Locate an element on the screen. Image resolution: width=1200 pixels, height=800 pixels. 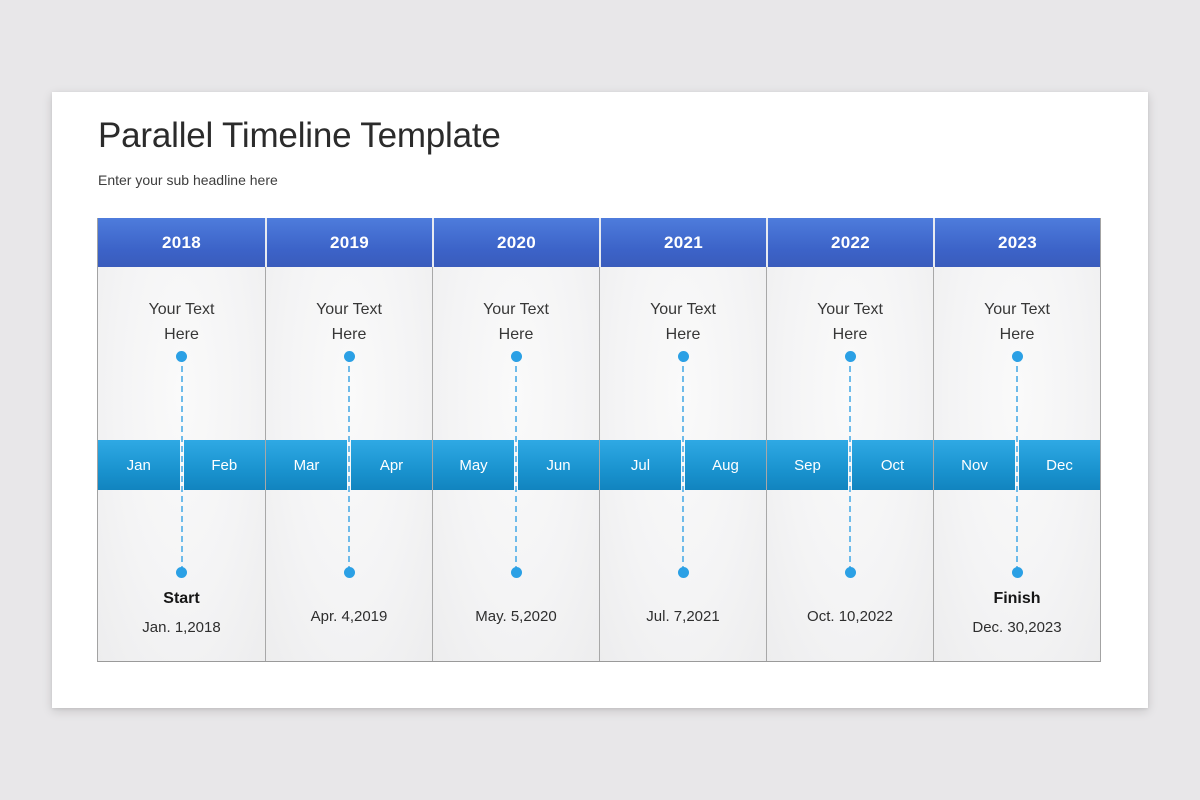
lower-panel: Jul. 7,2021 is located at coordinates (683, 575).